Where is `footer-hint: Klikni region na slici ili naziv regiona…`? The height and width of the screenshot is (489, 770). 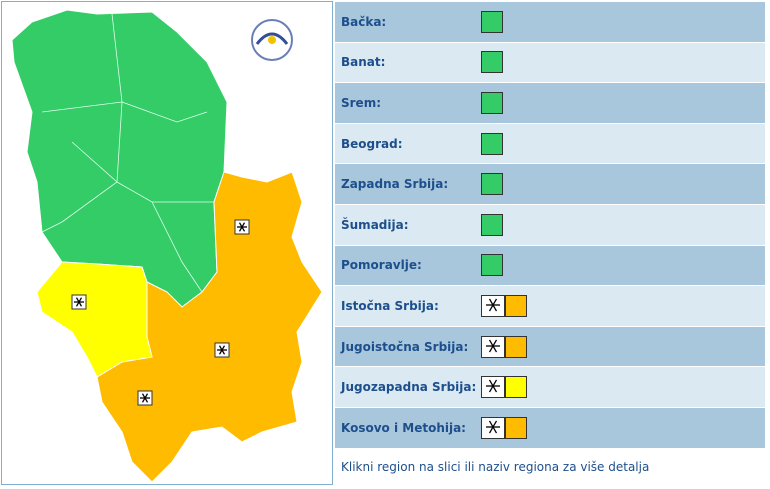 footer-hint: Klikni region na slici ili naziv regiona… is located at coordinates (495, 467).